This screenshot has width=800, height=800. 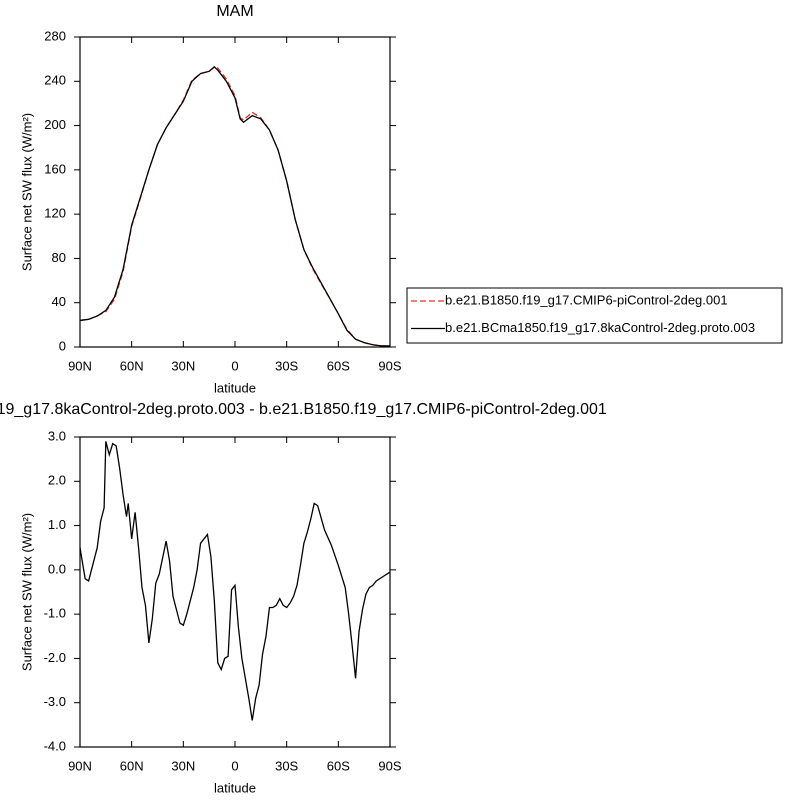 What do you see at coordinates (234, 11) in the screenshot?
I see `chart-title: MAM` at bounding box center [234, 11].